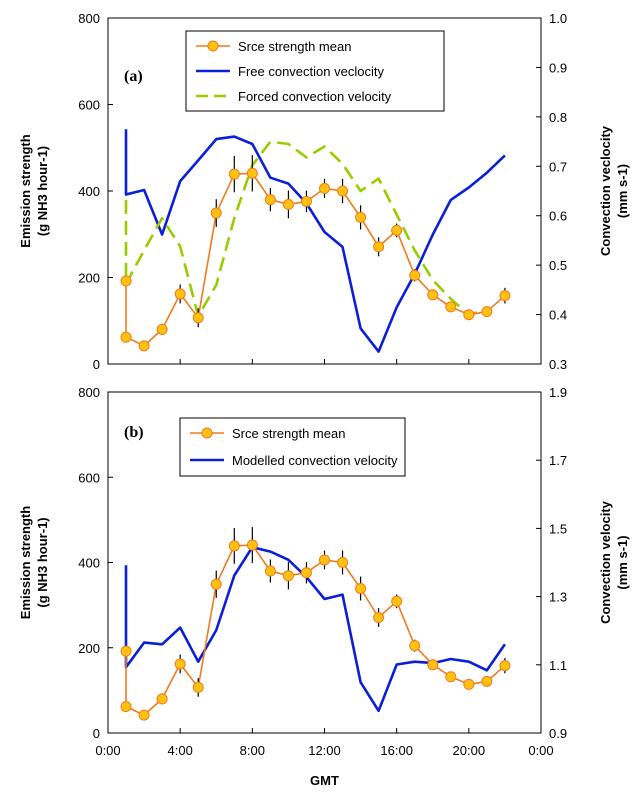 Image resolution: width=644 pixels, height=795 pixels. I want to click on panel-a-right-tick-label: 0.7, so click(558, 166).